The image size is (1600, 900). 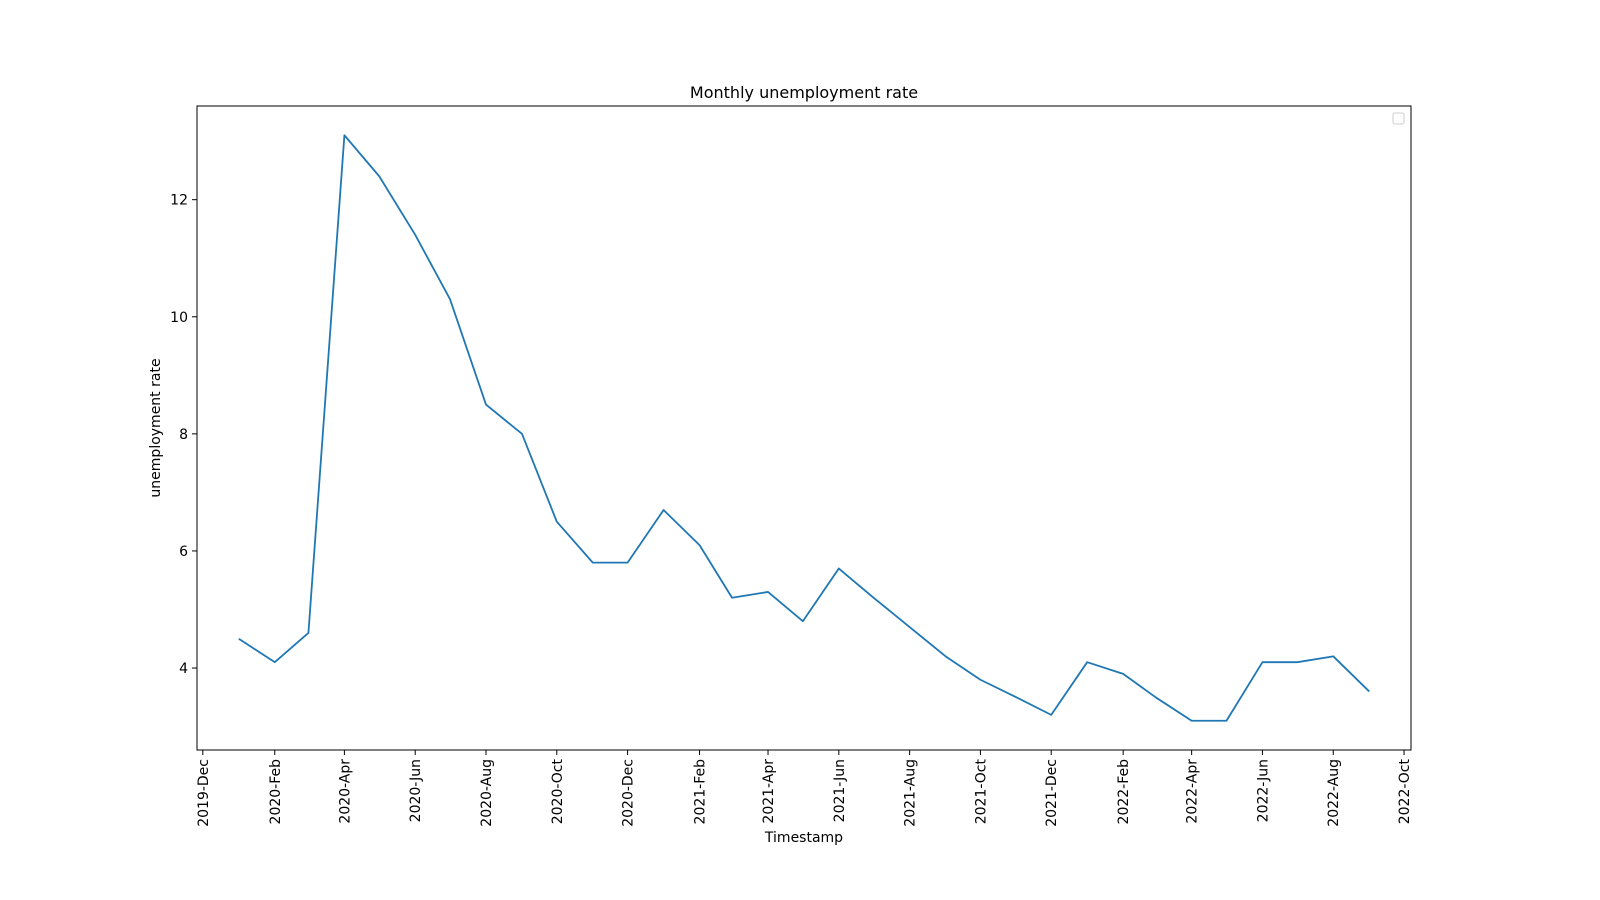 What do you see at coordinates (558, 791) in the screenshot?
I see `x-tick-label: 2020-Oct` at bounding box center [558, 791].